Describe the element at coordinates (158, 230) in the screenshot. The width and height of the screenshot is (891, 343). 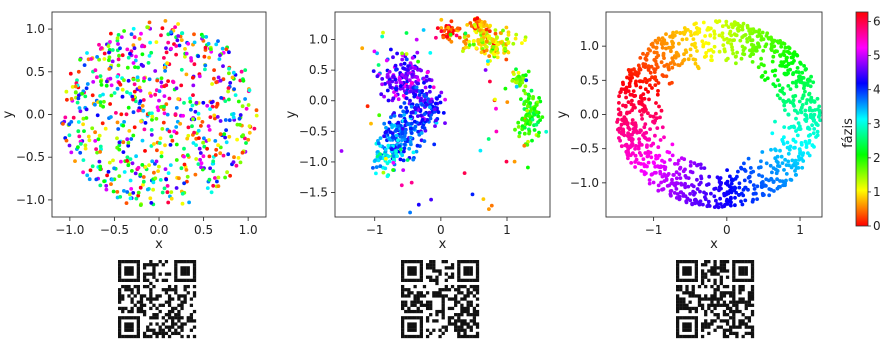
I see `x-tick-label: 0.0` at that location.